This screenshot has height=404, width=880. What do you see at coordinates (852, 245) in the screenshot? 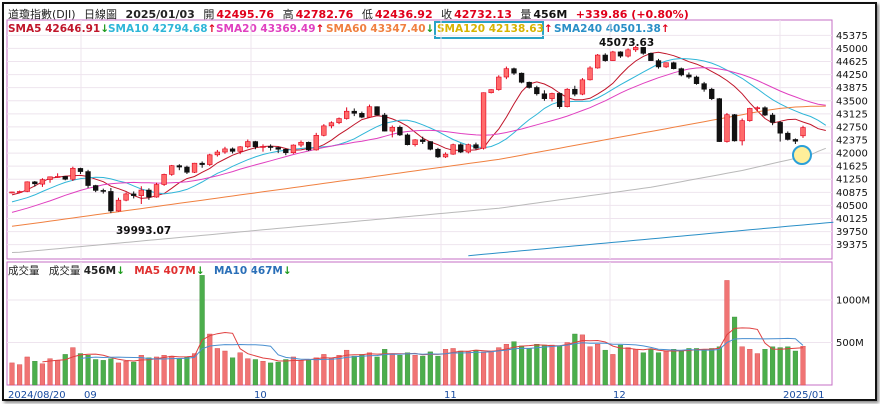
I see `price-tick-label: 39375` at bounding box center [852, 245].